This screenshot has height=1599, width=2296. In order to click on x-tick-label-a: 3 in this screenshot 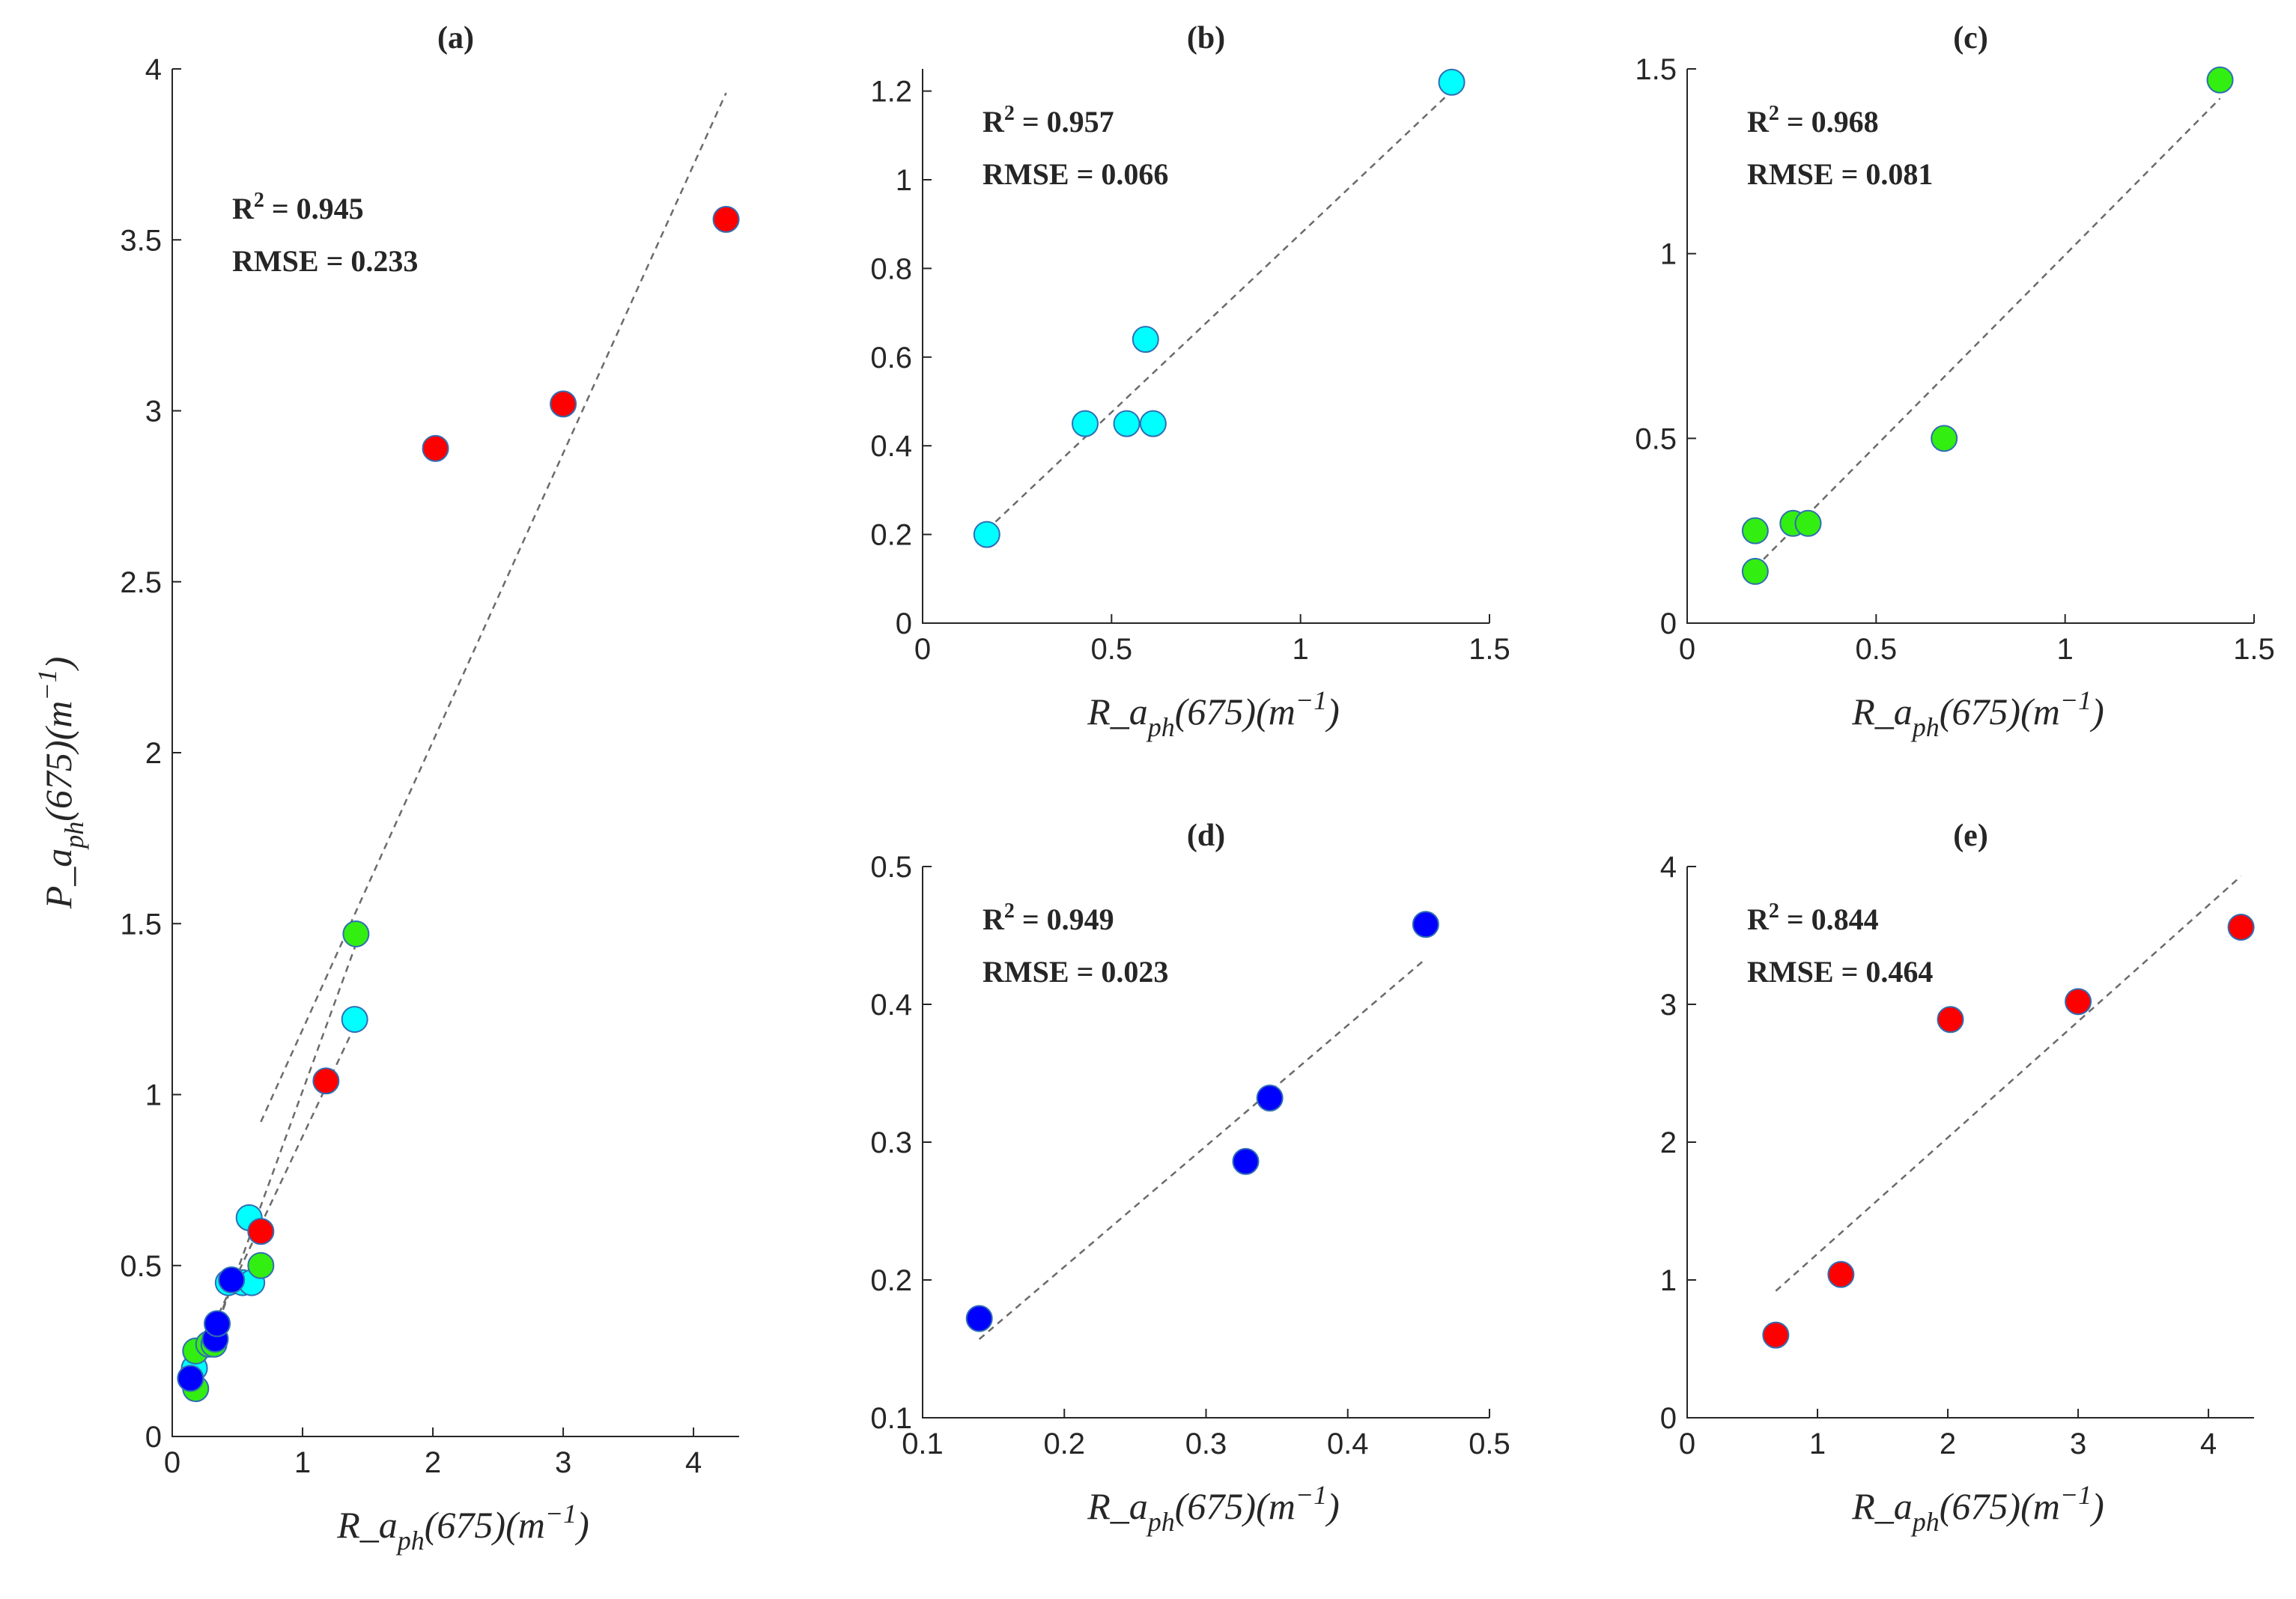, I will do `click(563, 1462)`.